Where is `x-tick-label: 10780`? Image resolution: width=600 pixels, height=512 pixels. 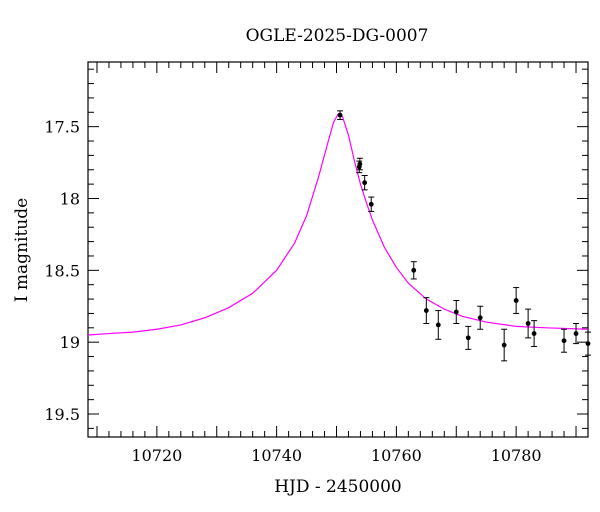 x-tick-label: 10780 is located at coordinates (516, 455).